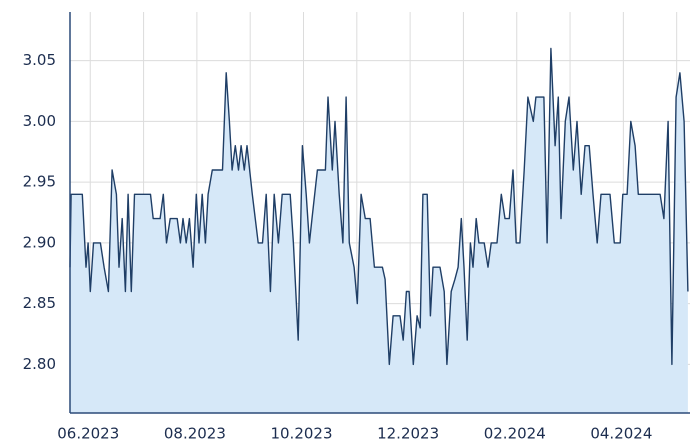 Image resolution: width=690 pixels, height=441 pixels. I want to click on y-tick-label: 2.90, so click(39, 242).